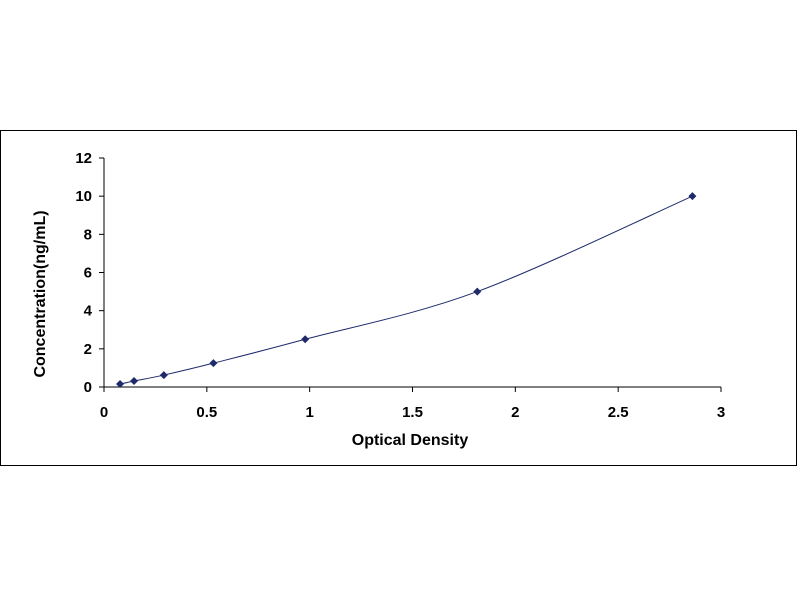  I want to click on x-tick-label: 1, so click(309, 412).